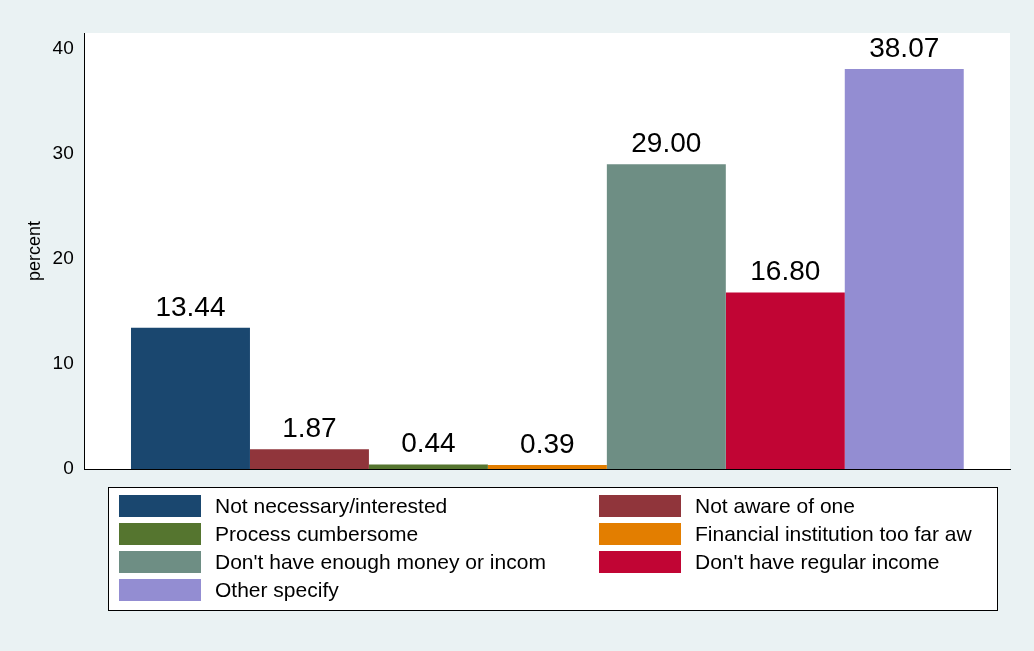 This screenshot has height=651, width=1034. I want to click on y-tick-label: 10, so click(63, 363).